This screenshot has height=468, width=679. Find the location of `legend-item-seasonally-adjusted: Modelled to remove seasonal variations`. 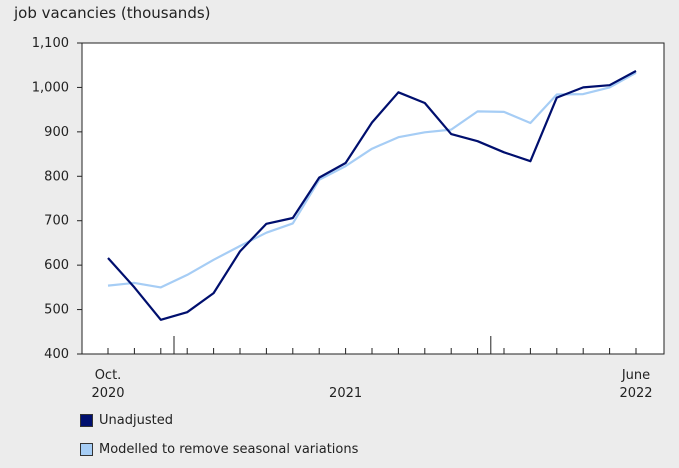

legend-item-seasonally-adjusted: Modelled to remove seasonal variations is located at coordinates (219, 449).